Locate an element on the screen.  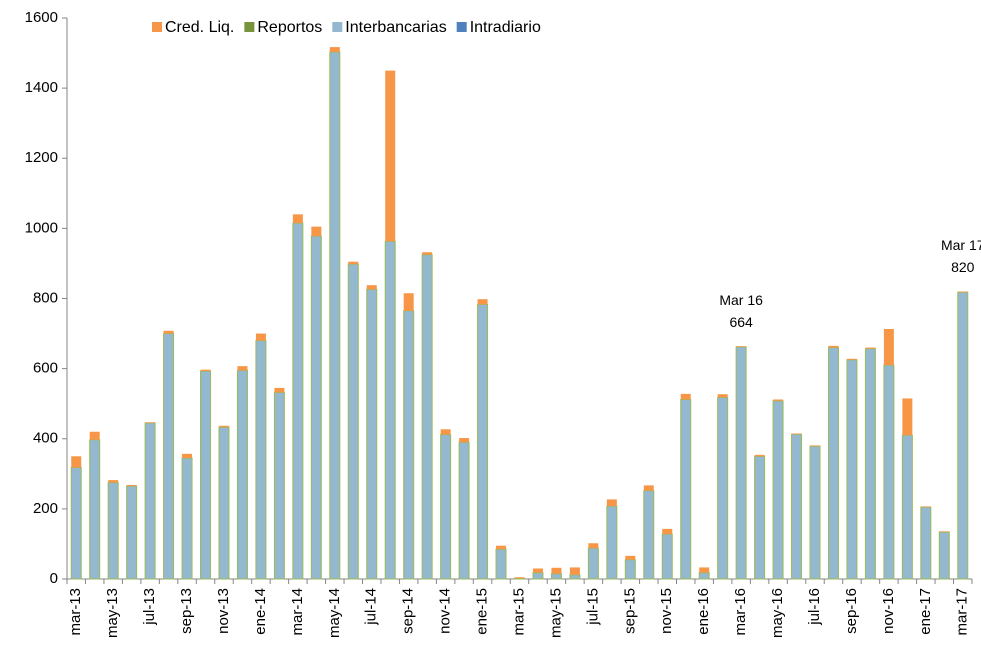
legend-label: Interbancarias is located at coordinates (395, 27).